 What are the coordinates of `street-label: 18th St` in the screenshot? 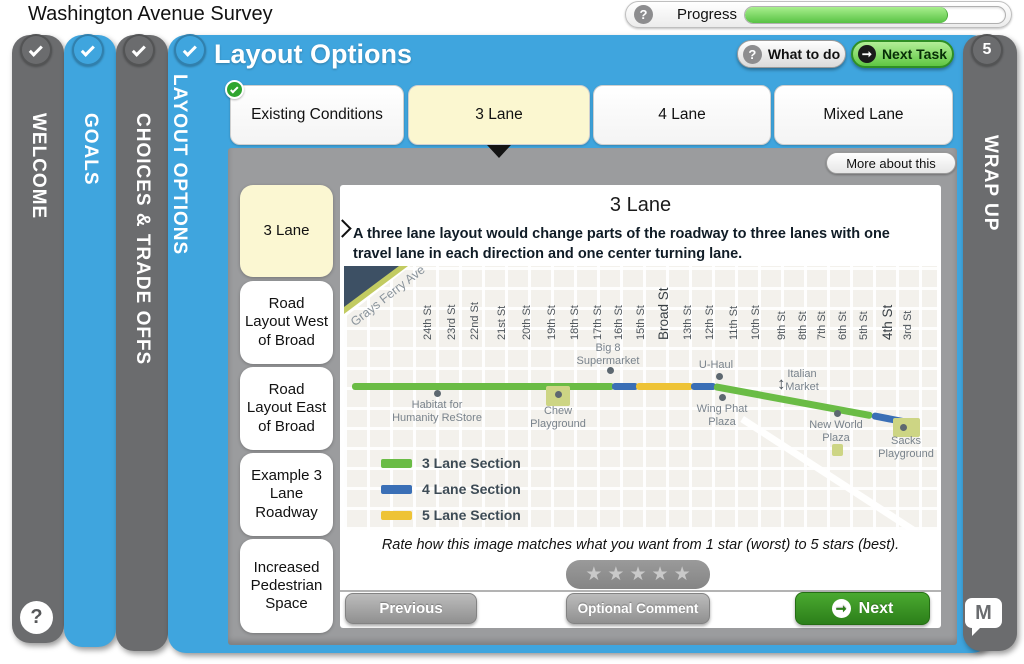 It's located at (575, 322).